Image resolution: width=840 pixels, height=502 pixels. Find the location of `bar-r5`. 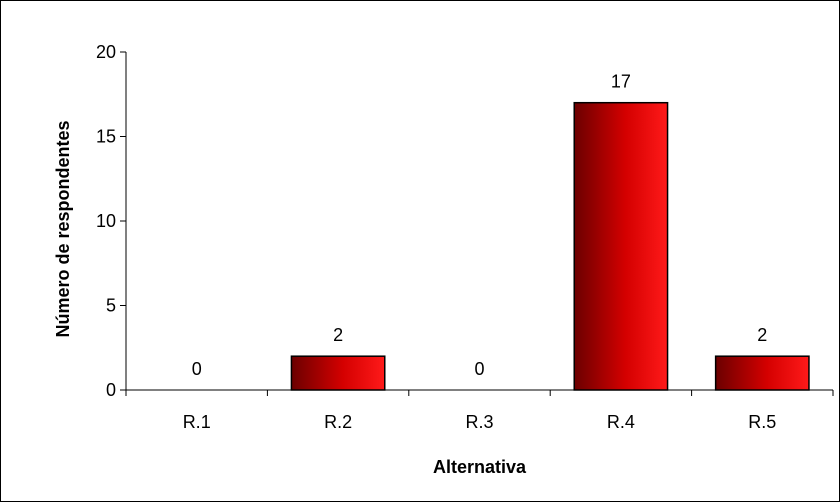

bar-r5 is located at coordinates (762, 373).